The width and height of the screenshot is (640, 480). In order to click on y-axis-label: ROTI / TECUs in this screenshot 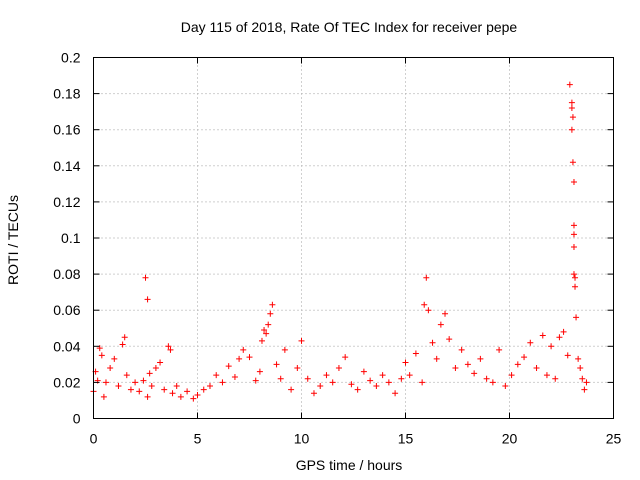, I will do `click(13, 240)`.